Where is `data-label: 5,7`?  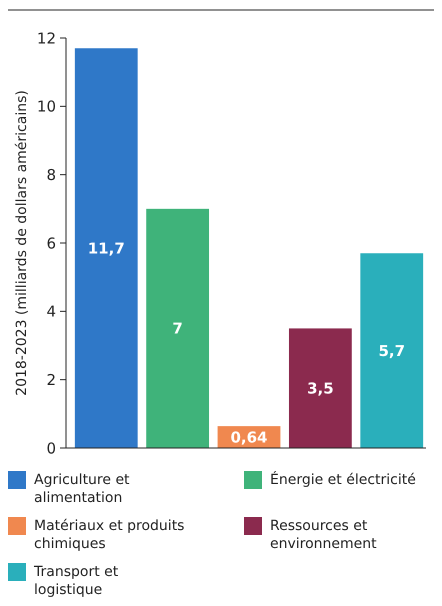 data-label: 5,7 is located at coordinates (392, 351).